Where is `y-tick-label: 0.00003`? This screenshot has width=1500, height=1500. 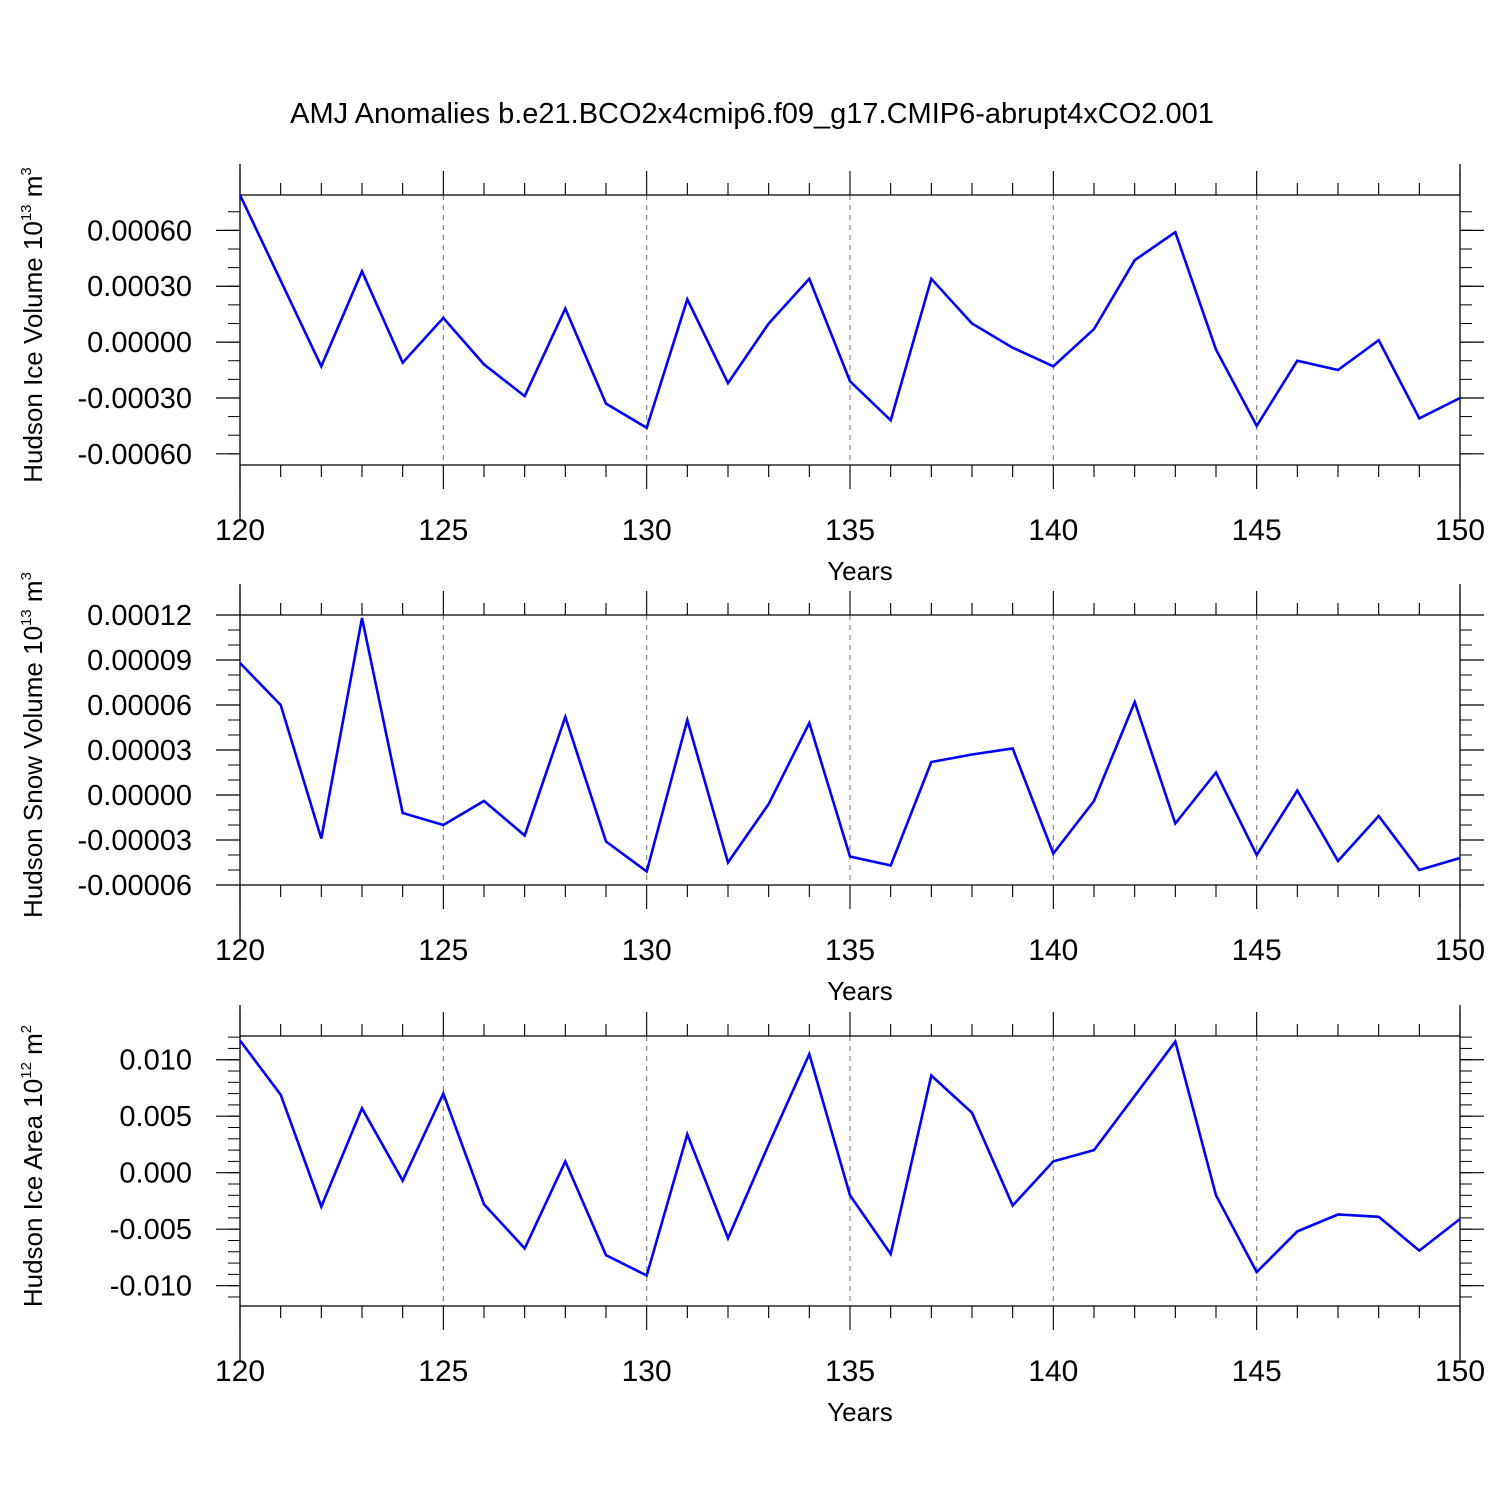
y-tick-label: 0.00003 is located at coordinates (139, 751).